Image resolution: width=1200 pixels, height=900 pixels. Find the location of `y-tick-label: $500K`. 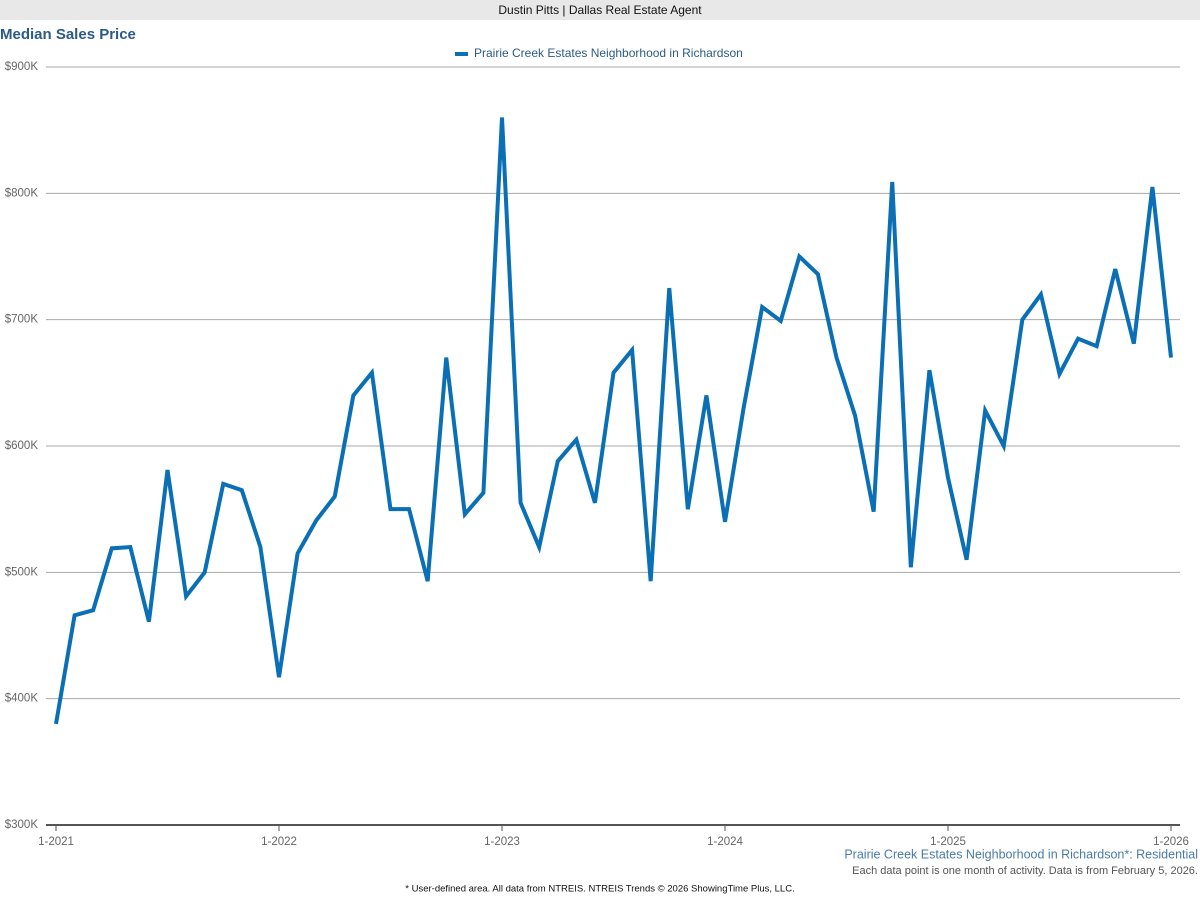

y-tick-label: $500K is located at coordinates (22, 572).